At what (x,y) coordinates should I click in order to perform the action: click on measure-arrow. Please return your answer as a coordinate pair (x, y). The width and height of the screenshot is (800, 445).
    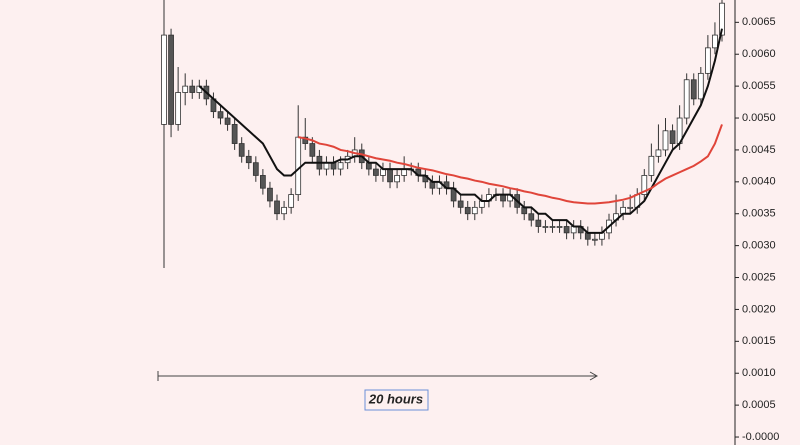
    Looking at the image, I should click on (594, 376).